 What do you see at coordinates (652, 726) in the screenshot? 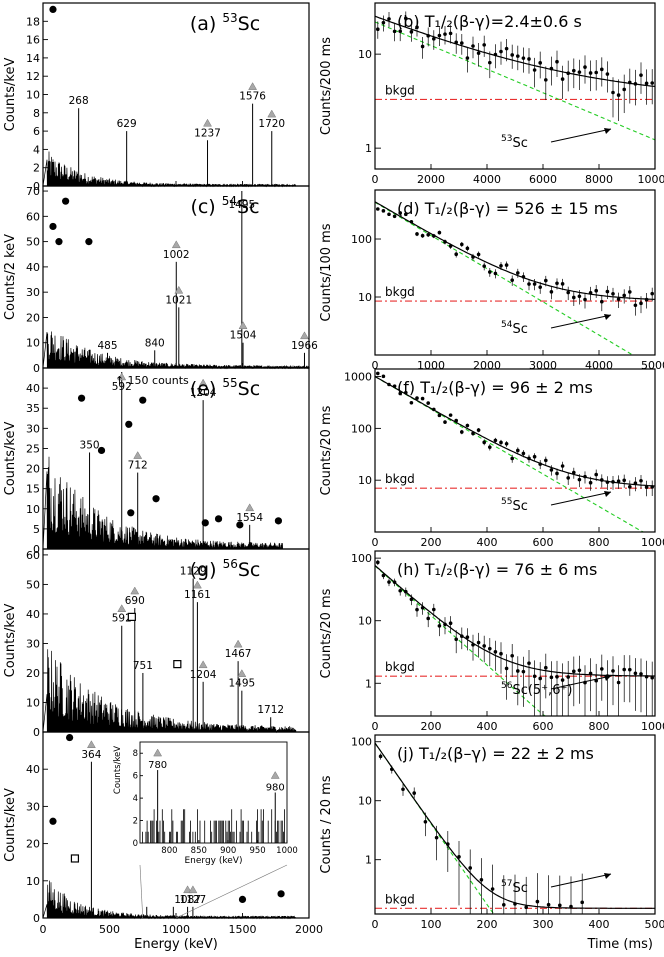
I see `x-tick-label: 1000` at bounding box center [652, 726].